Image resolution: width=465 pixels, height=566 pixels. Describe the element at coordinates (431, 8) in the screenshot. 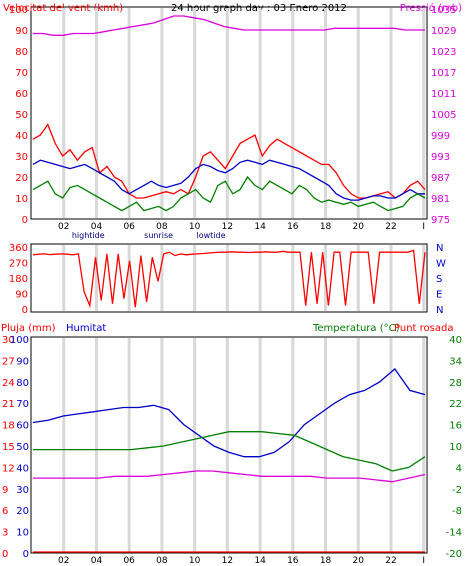

I see `pressure-axis-label: Pressió (mb)` at that location.